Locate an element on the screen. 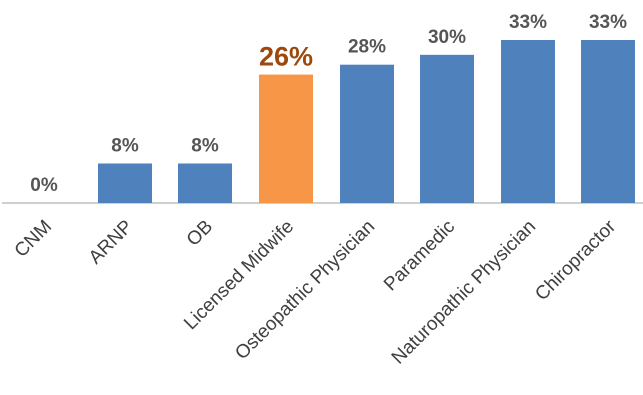  category-label-7: Chiropractor is located at coordinates (575, 260).